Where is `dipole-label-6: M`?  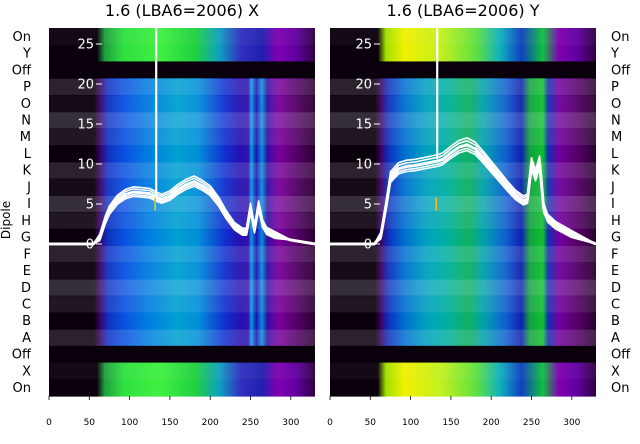 dipole-label-6: M is located at coordinates (25, 137).